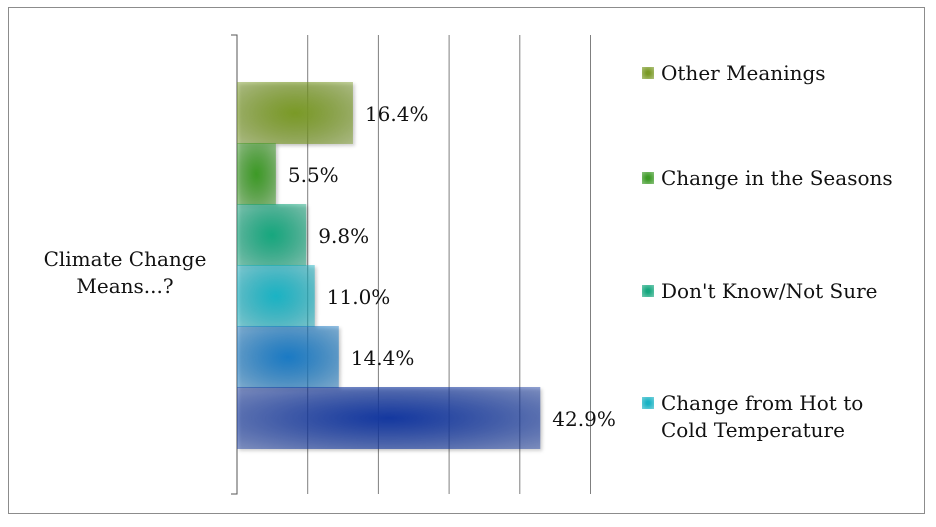 The height and width of the screenshot is (527, 936). I want to click on legend-swatch-hot-to-cold, so click(648, 403).